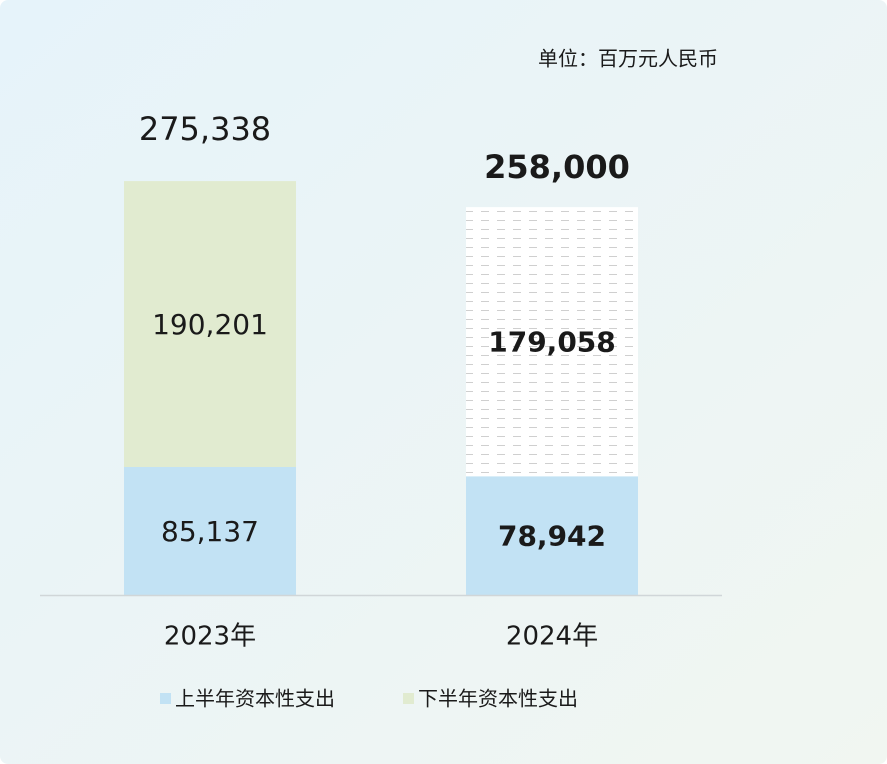  What do you see at coordinates (255, 699) in the screenshot?
I see `legend-label: 上半年资本性支出` at bounding box center [255, 699].